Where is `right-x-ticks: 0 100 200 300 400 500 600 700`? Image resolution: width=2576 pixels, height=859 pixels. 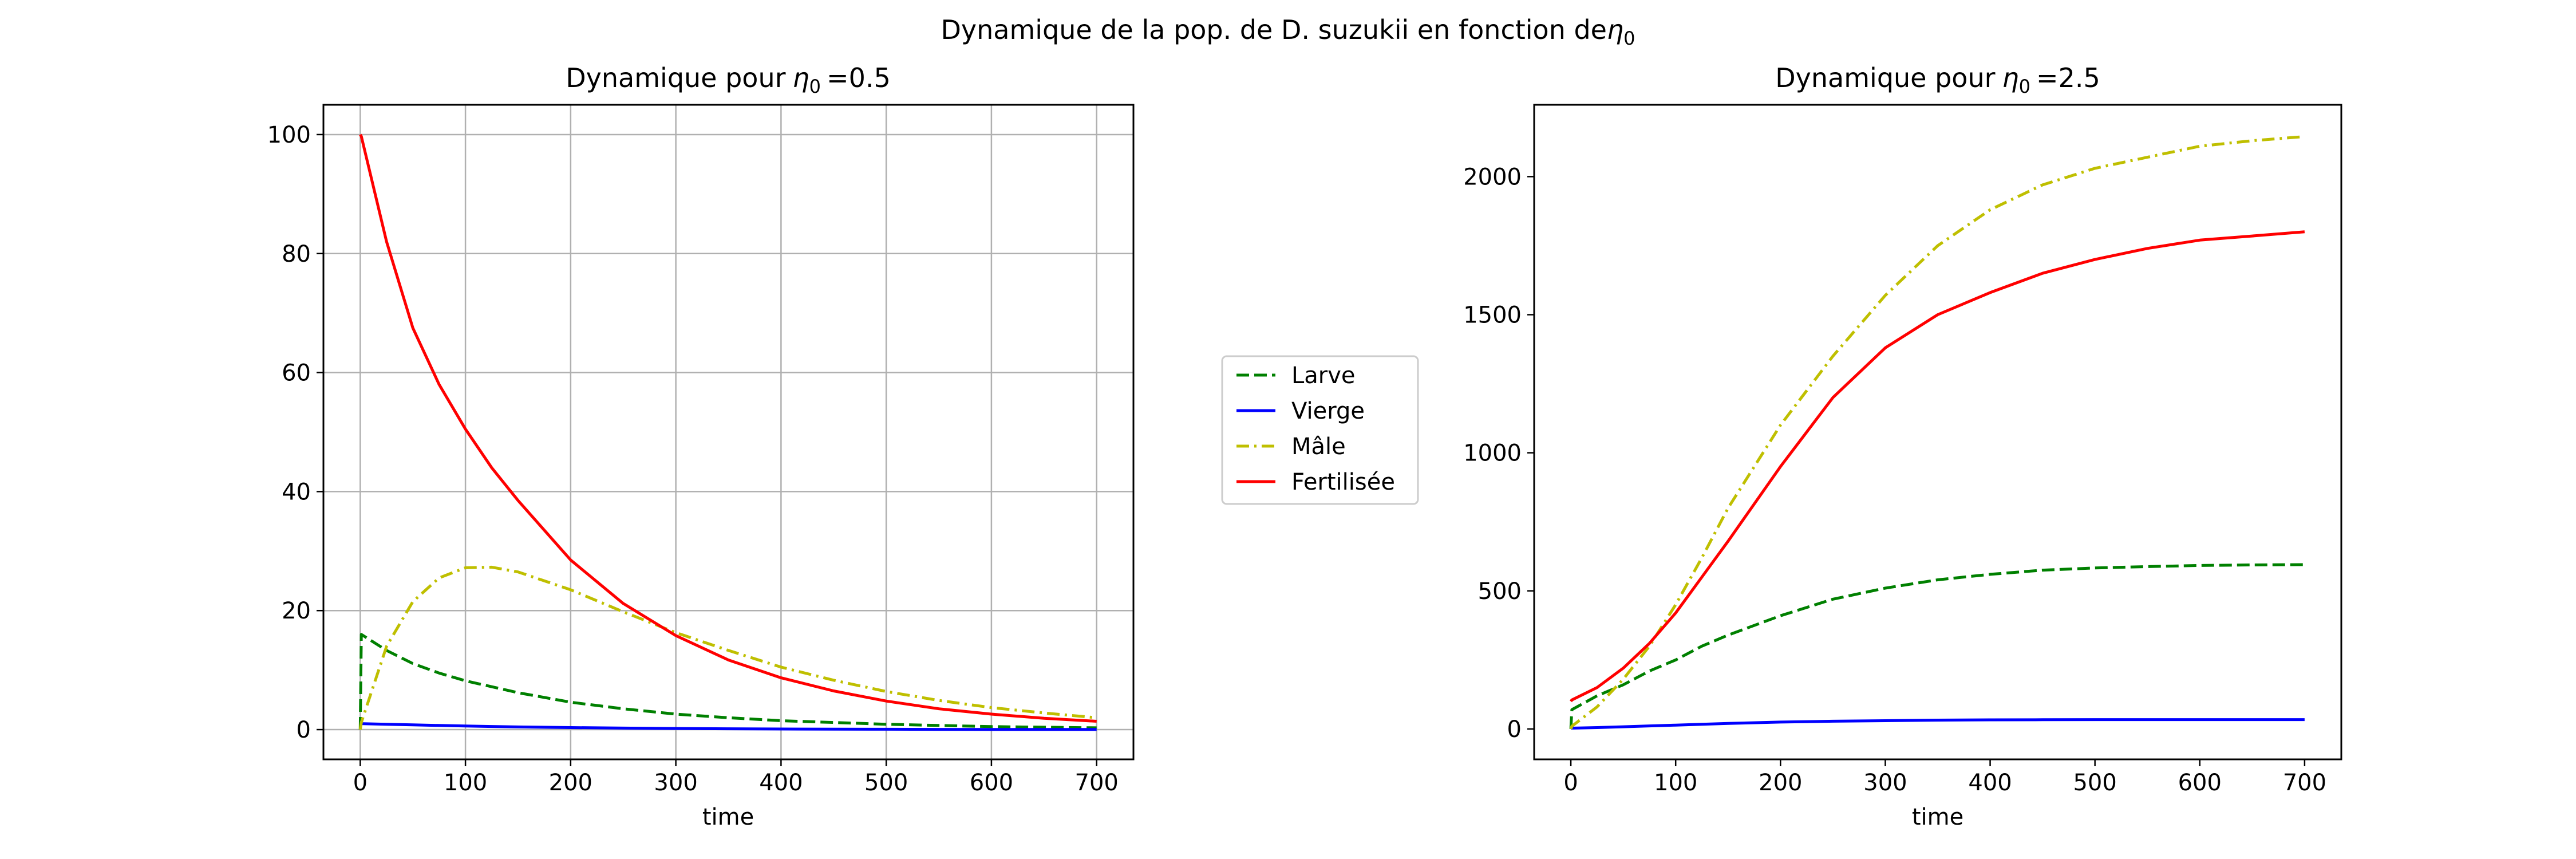 right-x-ticks: 0 100 200 300 400 500 600 700 is located at coordinates (1944, 777).